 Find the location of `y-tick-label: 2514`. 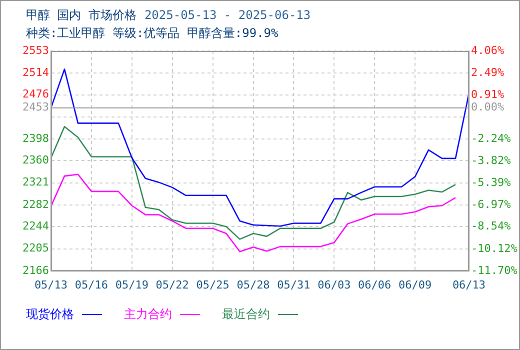

y-tick-label: 2514 is located at coordinates (36, 73).